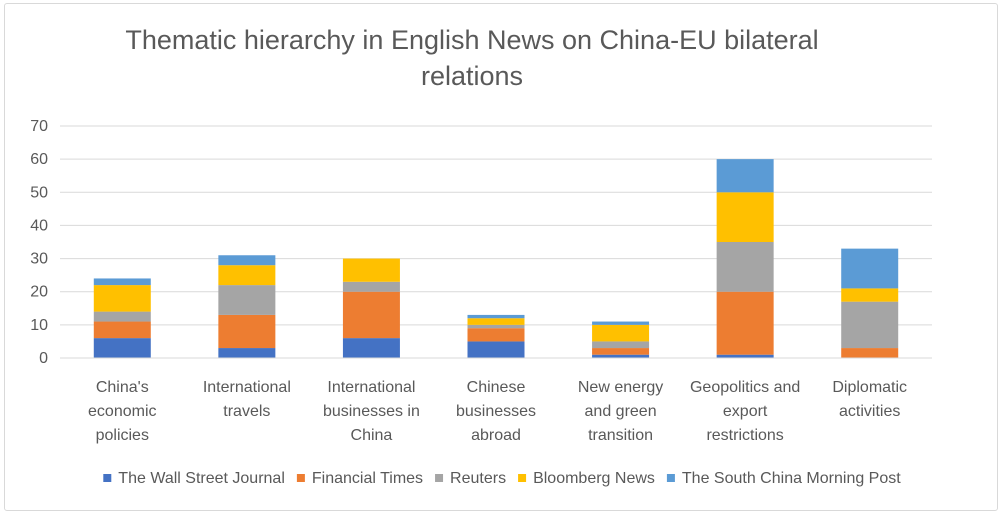 The width and height of the screenshot is (1004, 516). Describe the element at coordinates (744, 435) in the screenshot. I see `x-category-label-6-line-3: restrictions` at that location.